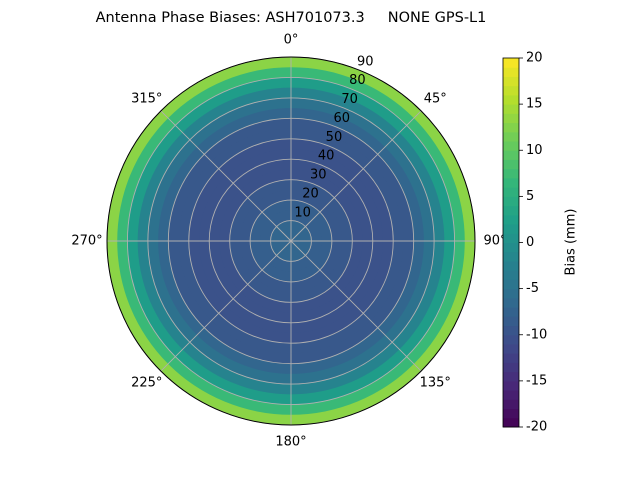 This screenshot has height=480, width=640. What do you see at coordinates (365, 61) in the screenshot?
I see `r-tick-label: 90` at bounding box center [365, 61].